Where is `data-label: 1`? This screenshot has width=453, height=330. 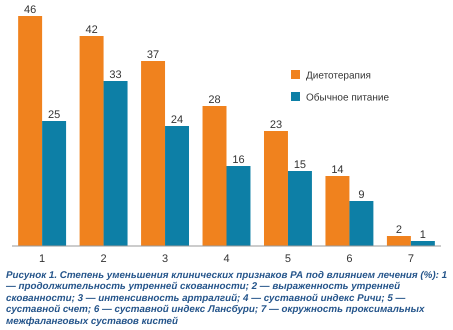 data-label: 1 is located at coordinates (423, 235).